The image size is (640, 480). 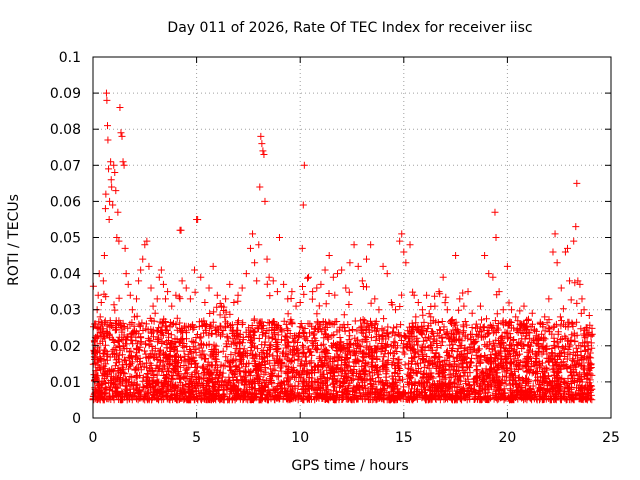 What do you see at coordinates (76, 419) in the screenshot?
I see `y-tick-label: 0` at bounding box center [76, 419].